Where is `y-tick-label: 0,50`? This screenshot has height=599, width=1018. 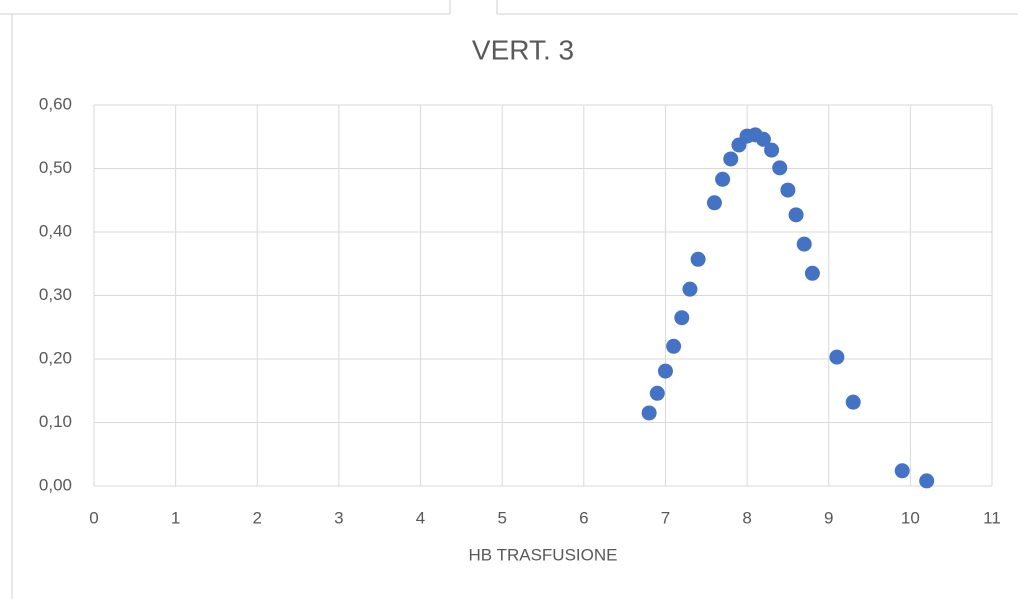 y-tick-label: 0,50 is located at coordinates (55, 167).